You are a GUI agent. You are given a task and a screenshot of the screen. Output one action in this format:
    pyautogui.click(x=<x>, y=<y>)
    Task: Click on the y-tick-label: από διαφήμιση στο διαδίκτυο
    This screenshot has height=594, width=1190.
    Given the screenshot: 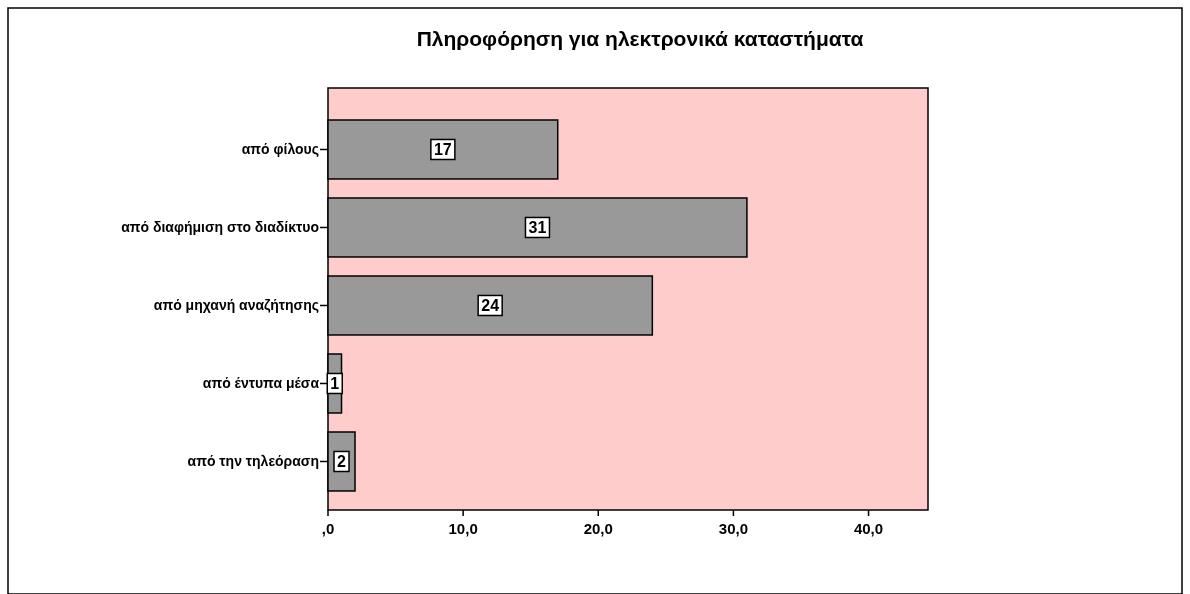 What is the action you would take?
    pyautogui.click(x=220, y=227)
    